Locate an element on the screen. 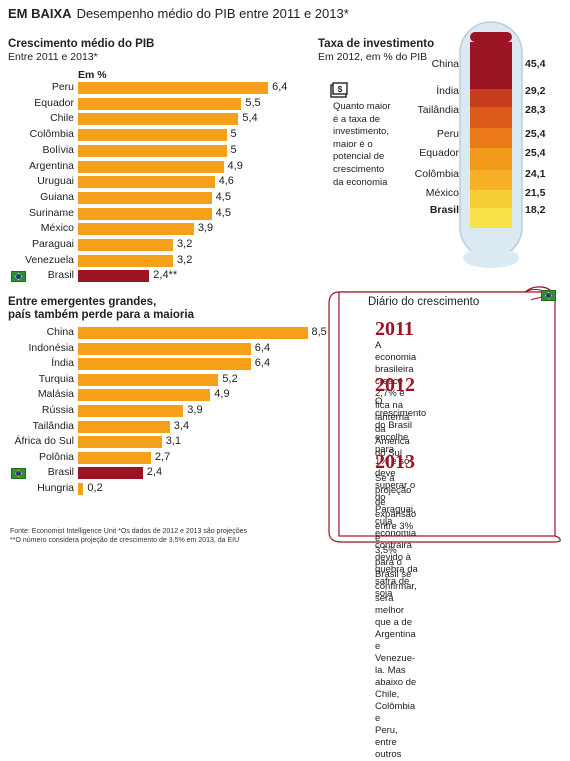  emerging-growth-value: 3,1 is located at coordinates (173, 441).